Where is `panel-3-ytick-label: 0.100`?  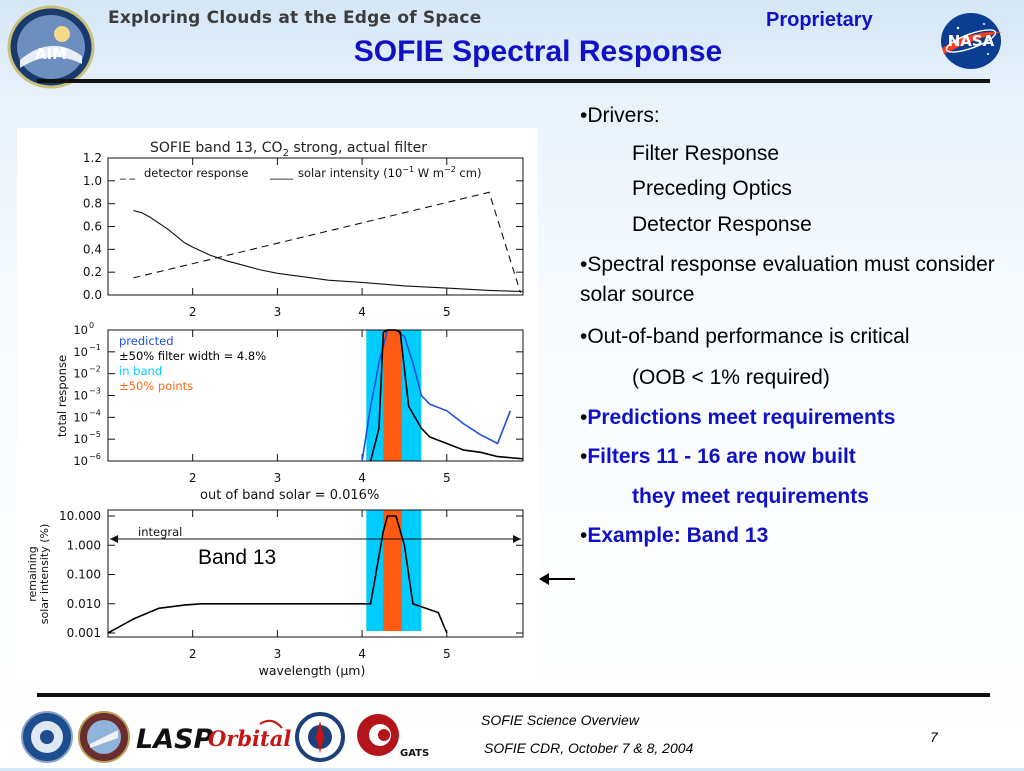
panel-3-ytick-label: 0.100 is located at coordinates (84, 575).